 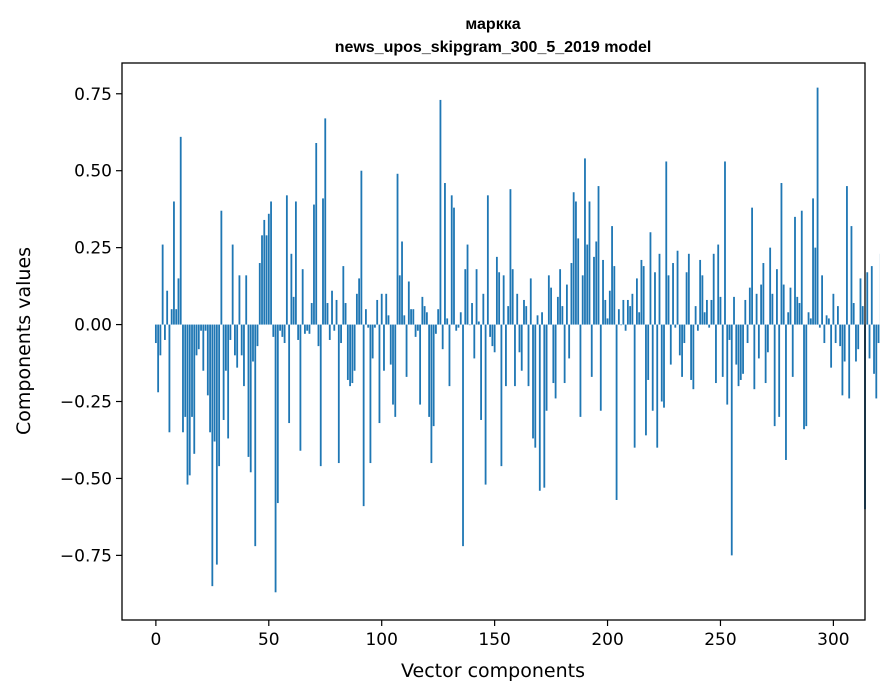 I want to click on x-axis-label: Vector components, so click(x=493, y=671).